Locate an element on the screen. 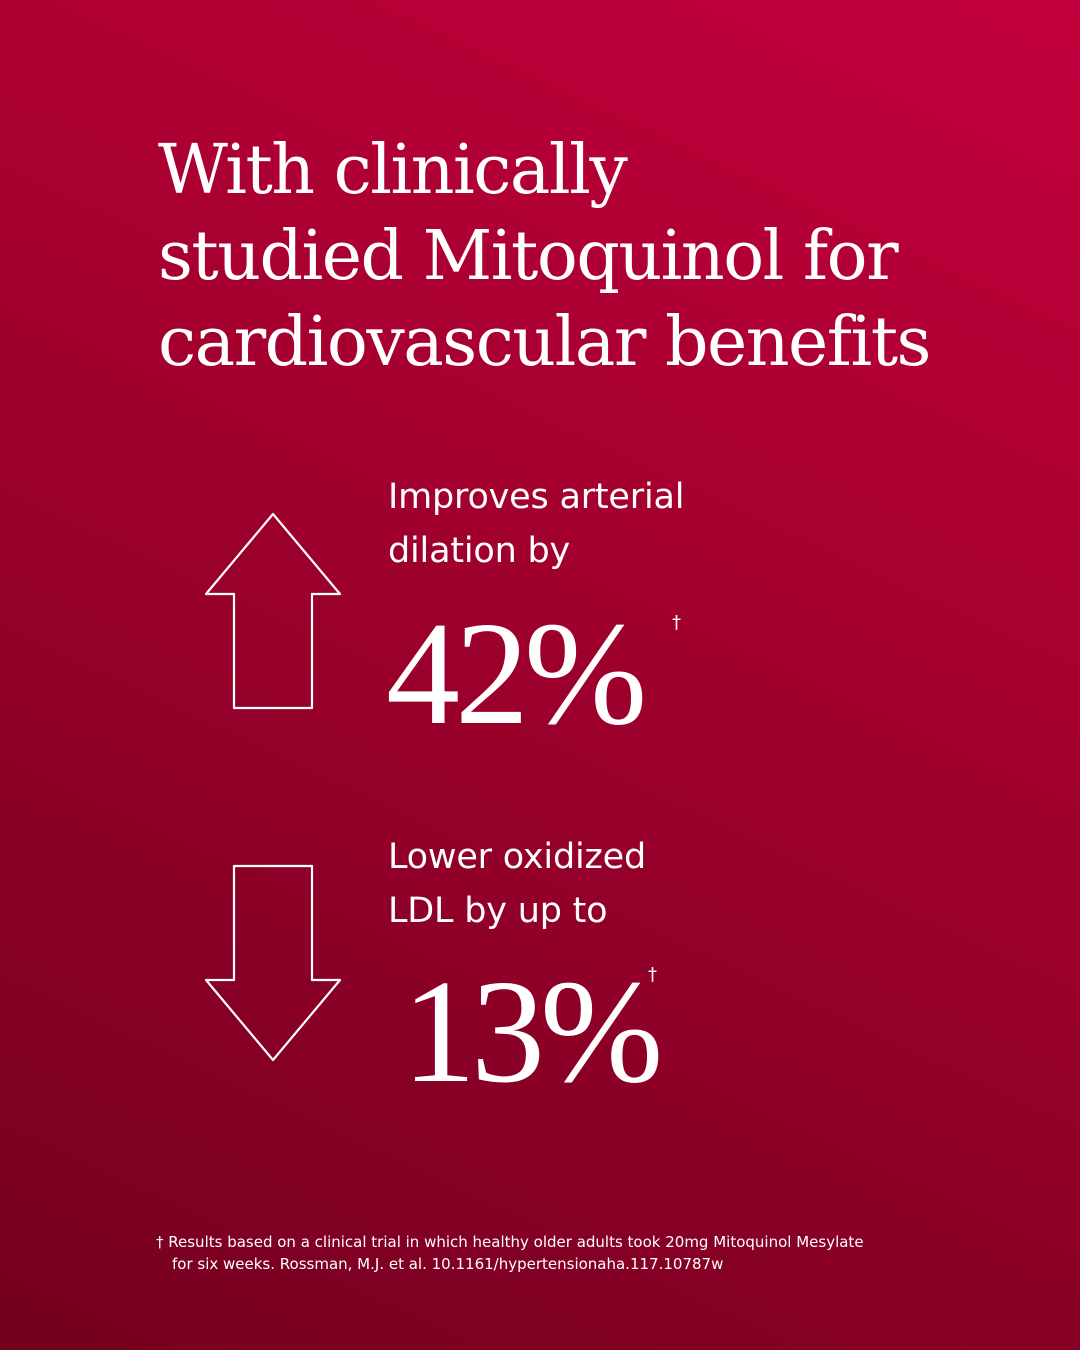 The height and width of the screenshot is (1350, 1080). stat-label: Improves arterial dilation by is located at coordinates (536, 524).